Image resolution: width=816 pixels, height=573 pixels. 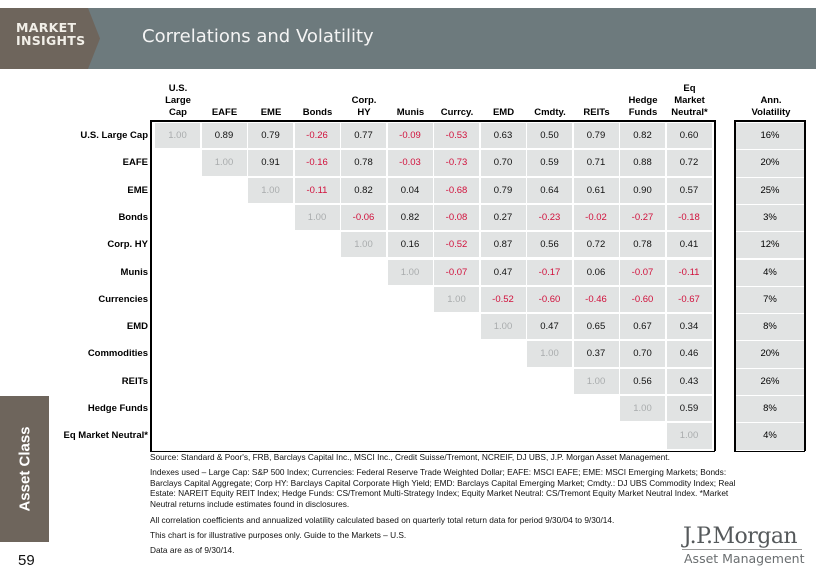 What do you see at coordinates (363, 190) in the screenshot?
I see `correlation-cell: 0.82` at bounding box center [363, 190].